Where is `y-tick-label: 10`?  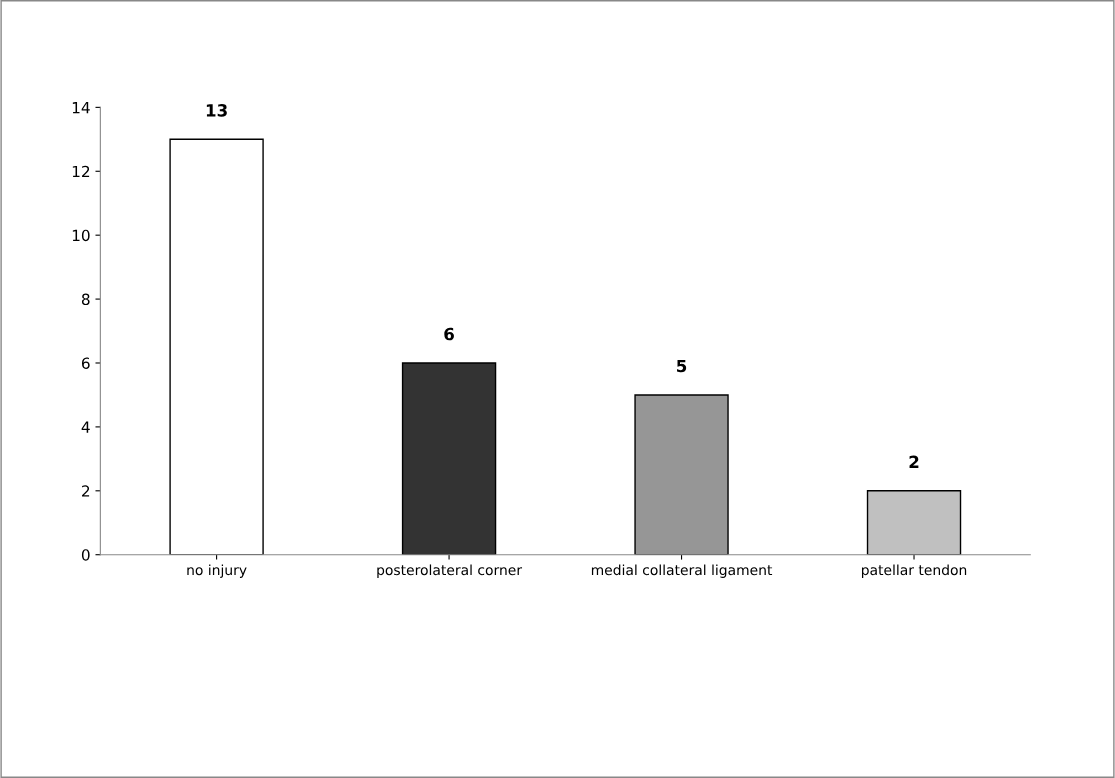
y-tick-label: 10 is located at coordinates (81, 235).